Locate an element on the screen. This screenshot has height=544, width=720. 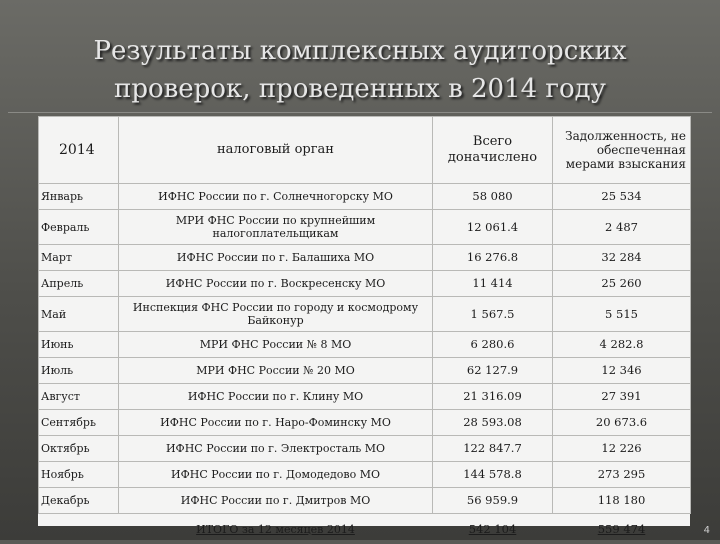
row-total-assessed: 28 593.08 is located at coordinates (493, 423).